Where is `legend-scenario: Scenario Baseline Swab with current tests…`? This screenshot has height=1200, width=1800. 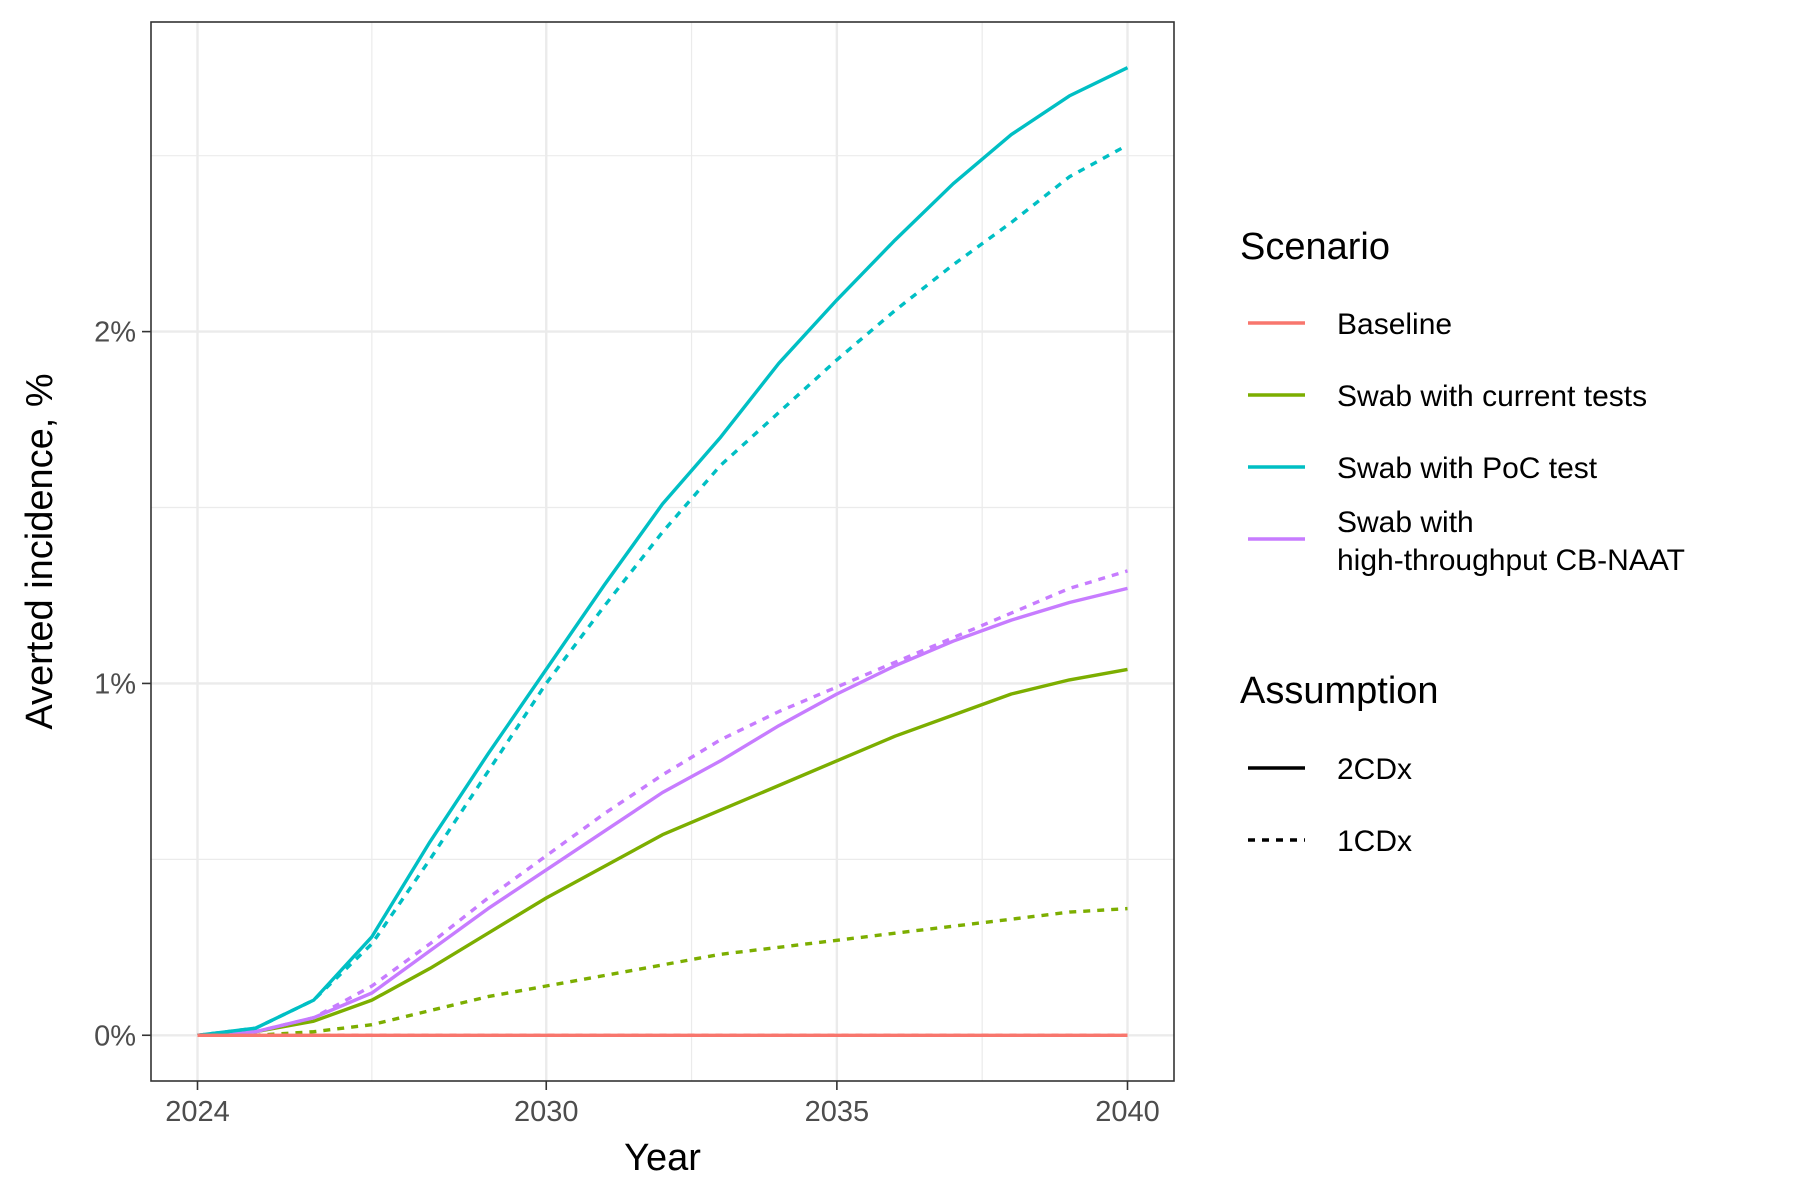
legend-scenario: Scenario Baseline Swab with current tests… is located at coordinates (1462, 401).